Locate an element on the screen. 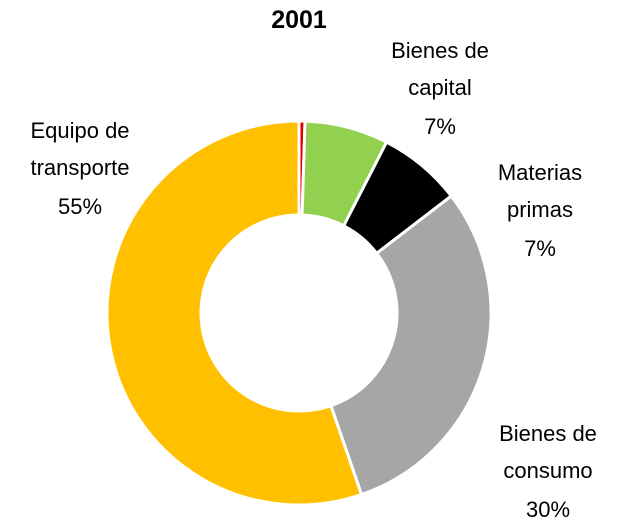 The width and height of the screenshot is (621, 522). category-label: Bienes de consumo is located at coordinates (548, 452).